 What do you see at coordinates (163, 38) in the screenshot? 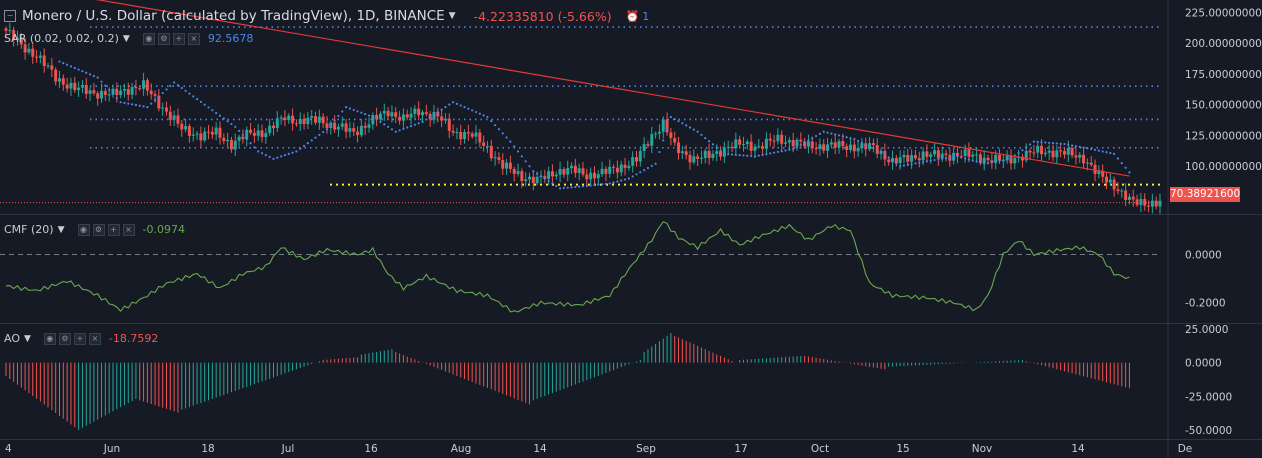
I see `gear-icon: ⚙` at bounding box center [163, 38].